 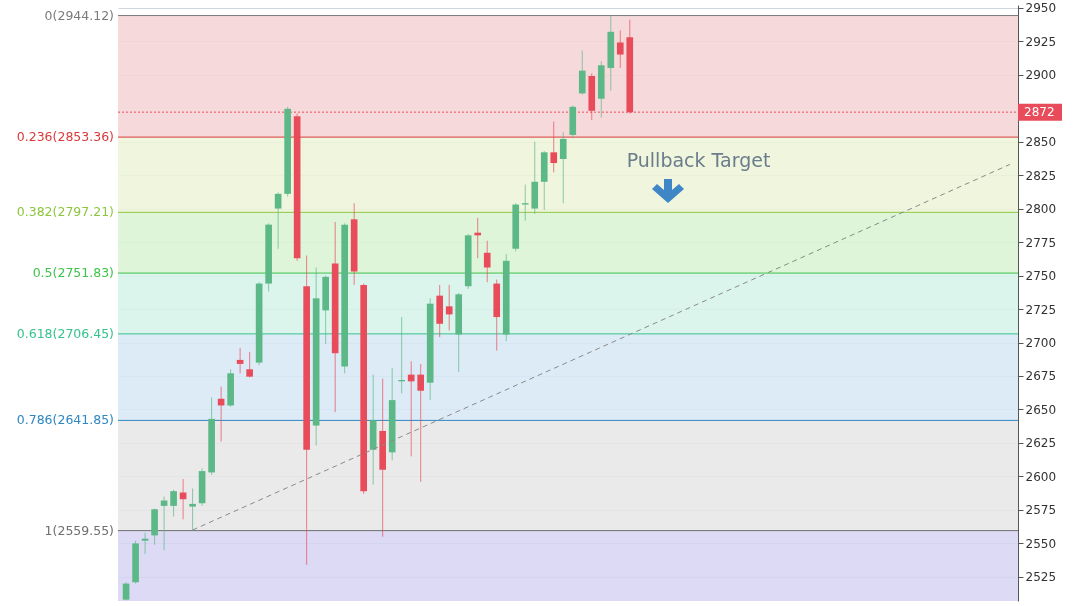 What do you see at coordinates (1041, 309) in the screenshot?
I see `y-tick-label: 2725` at bounding box center [1041, 309].